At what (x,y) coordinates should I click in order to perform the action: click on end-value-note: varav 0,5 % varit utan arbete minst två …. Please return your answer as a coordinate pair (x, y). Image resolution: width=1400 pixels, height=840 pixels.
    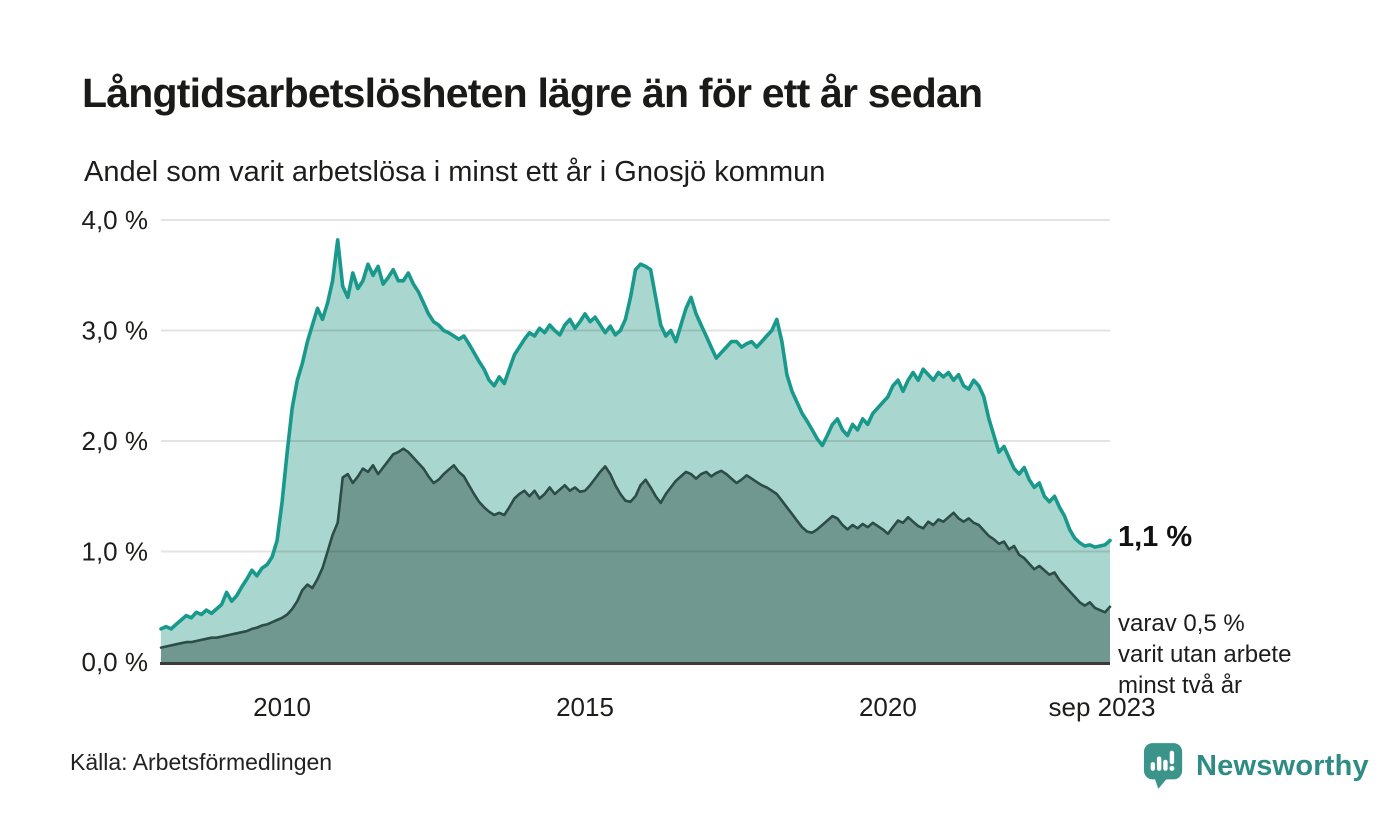
    Looking at the image, I should click on (1204, 654).